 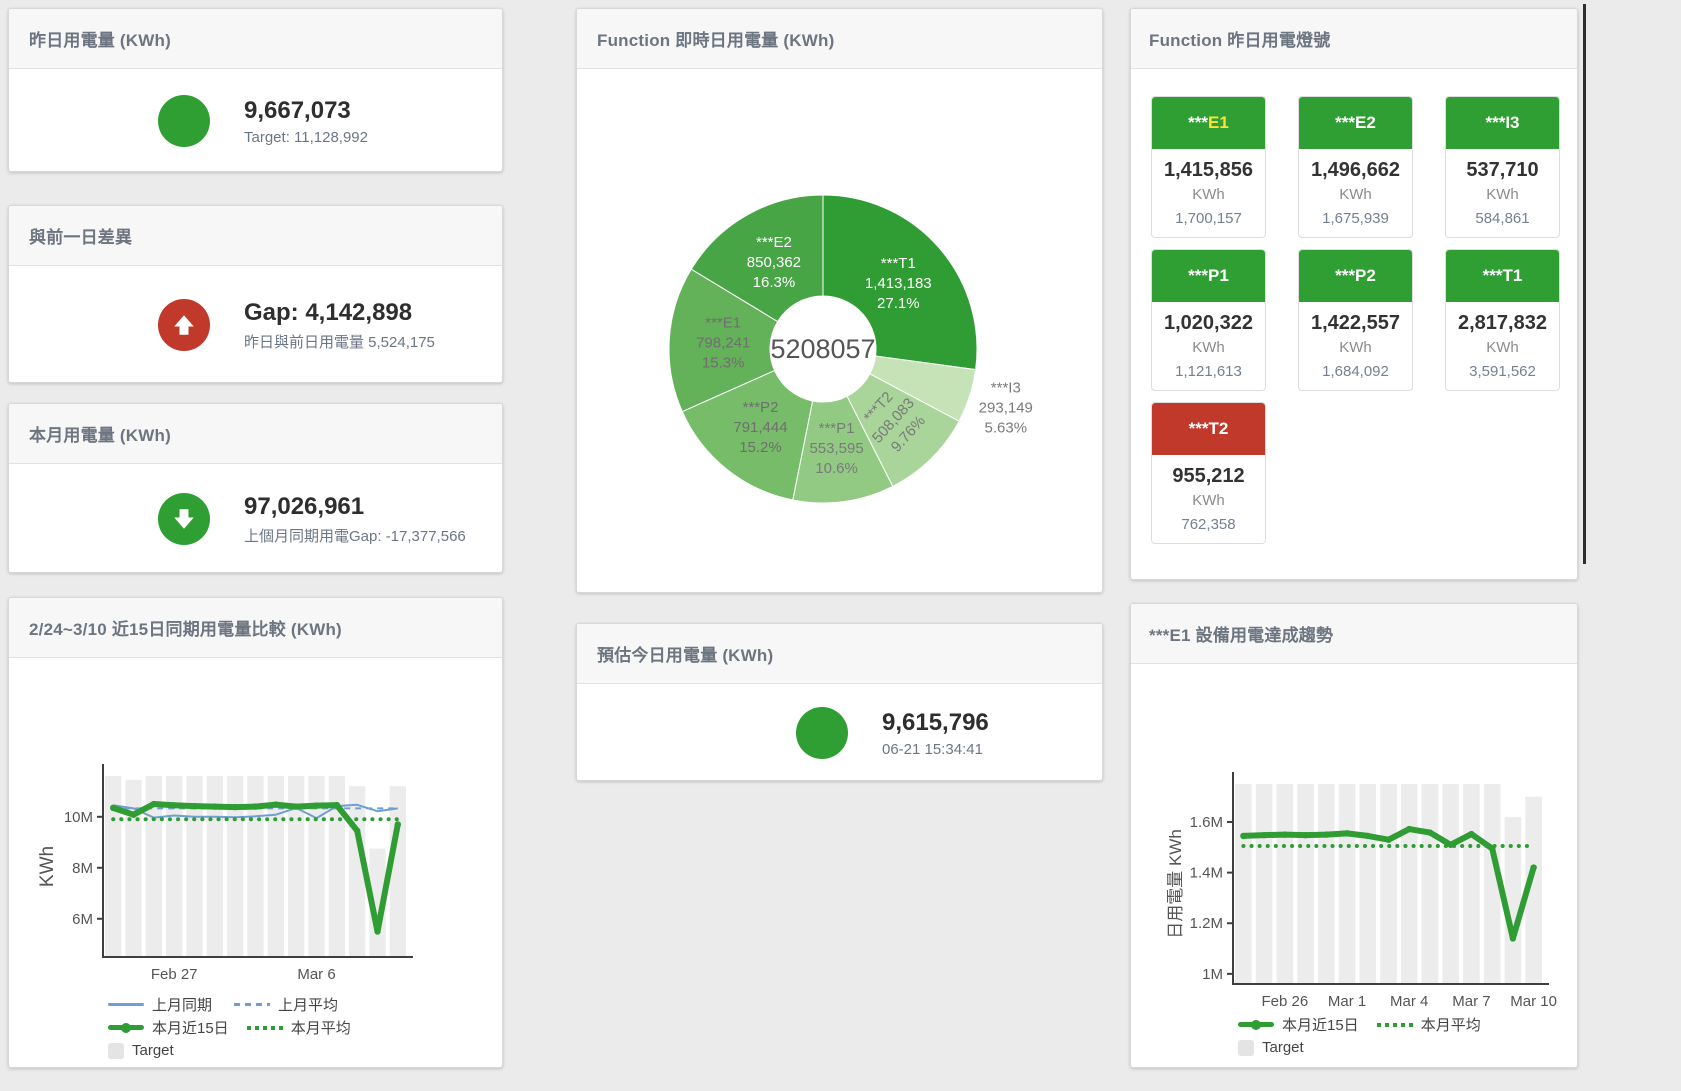 What do you see at coordinates (1502, 276) in the screenshot?
I see `light-tile-header: *** T1` at bounding box center [1502, 276].